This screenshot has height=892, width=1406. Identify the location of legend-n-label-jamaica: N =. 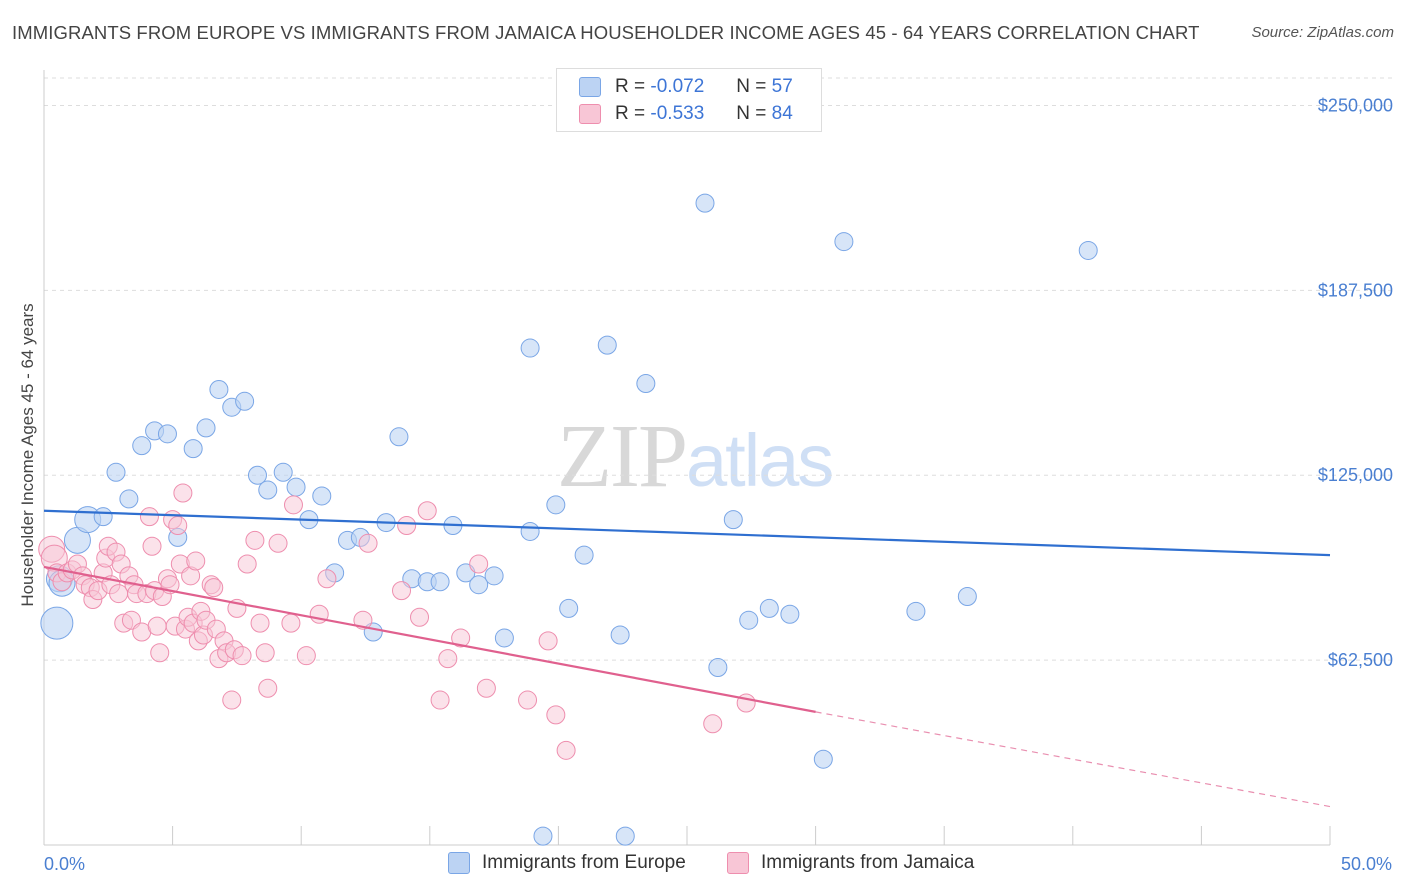
(751, 113).